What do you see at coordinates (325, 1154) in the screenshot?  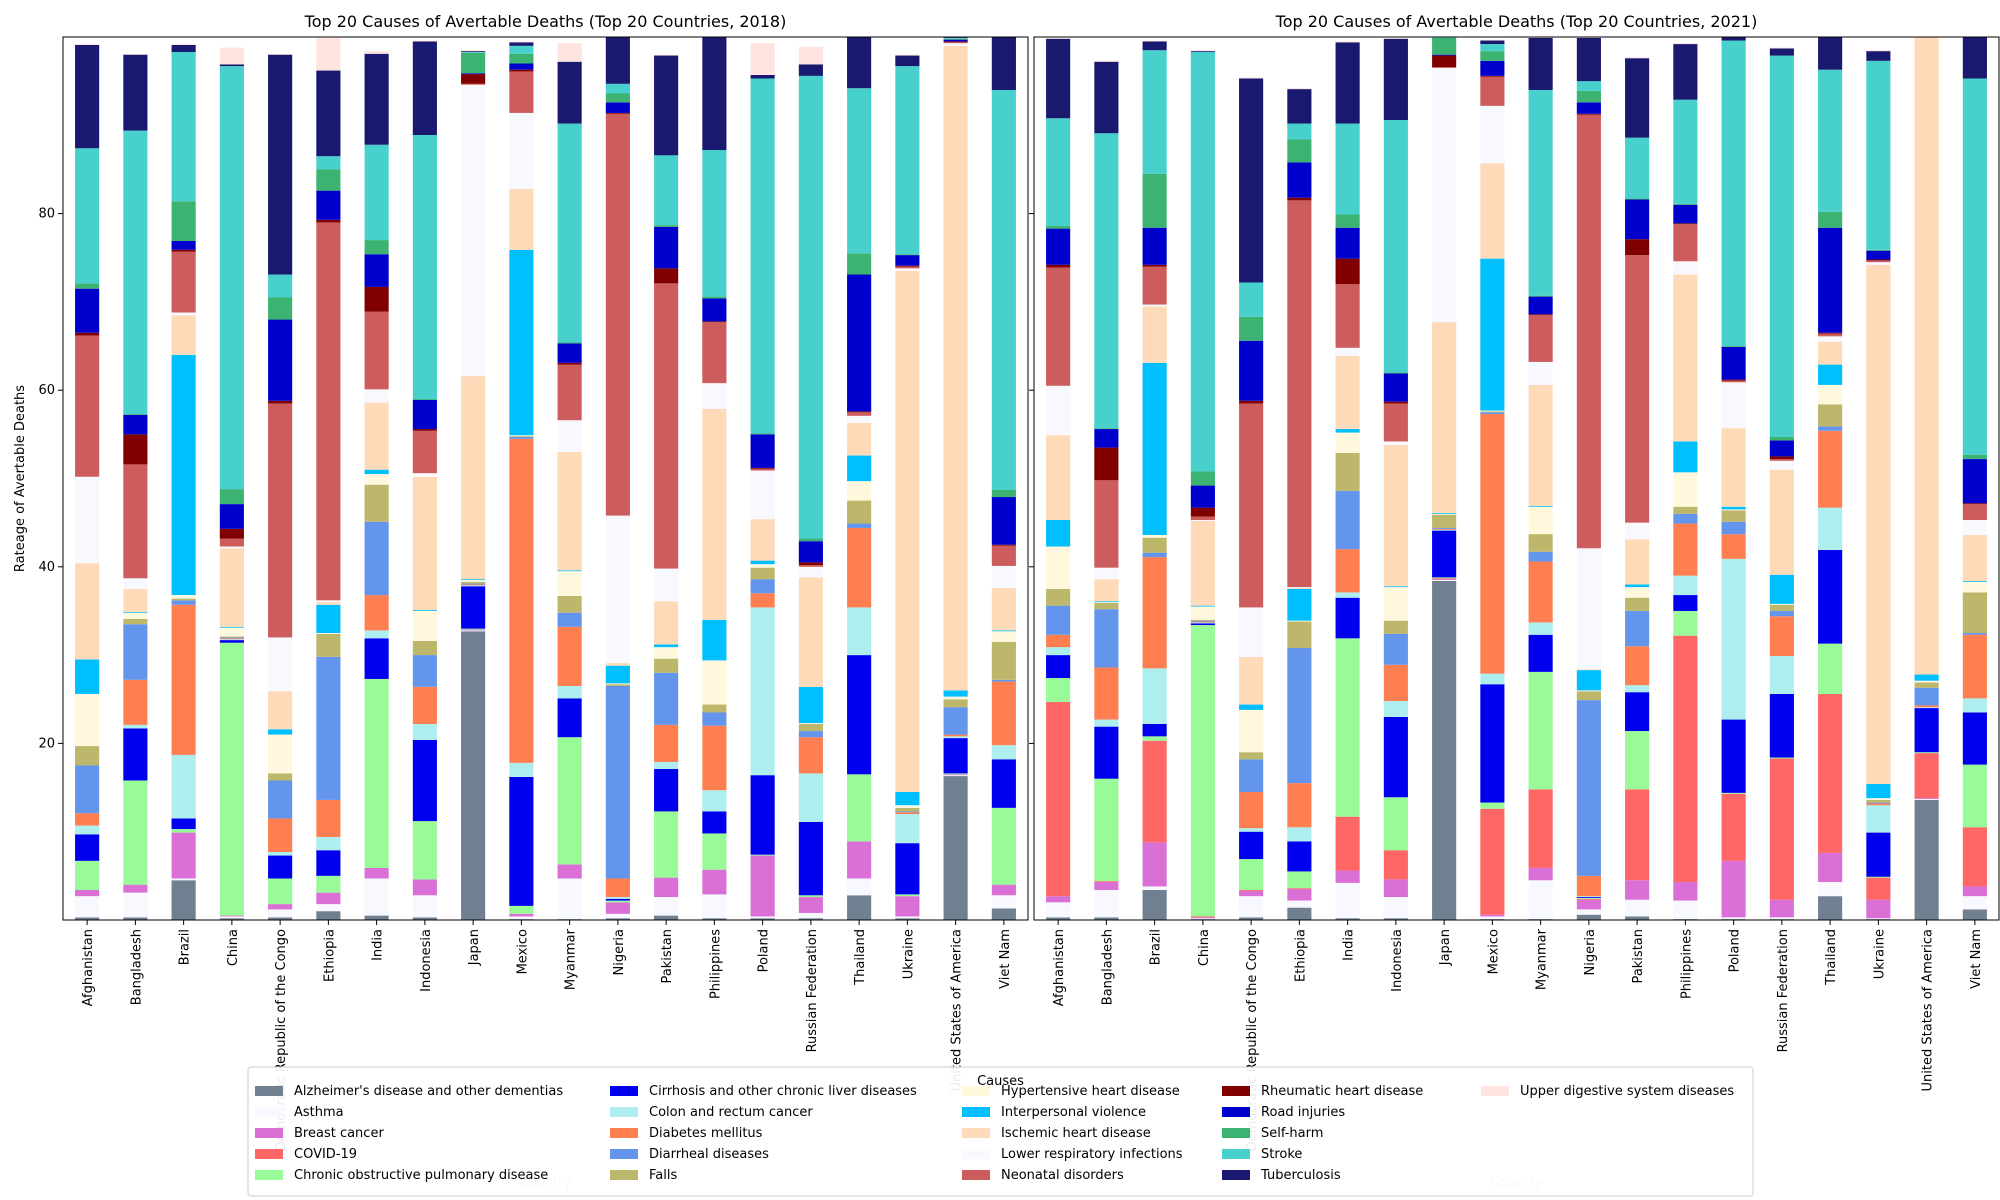 I see `legend-label: COVID-19` at bounding box center [325, 1154].